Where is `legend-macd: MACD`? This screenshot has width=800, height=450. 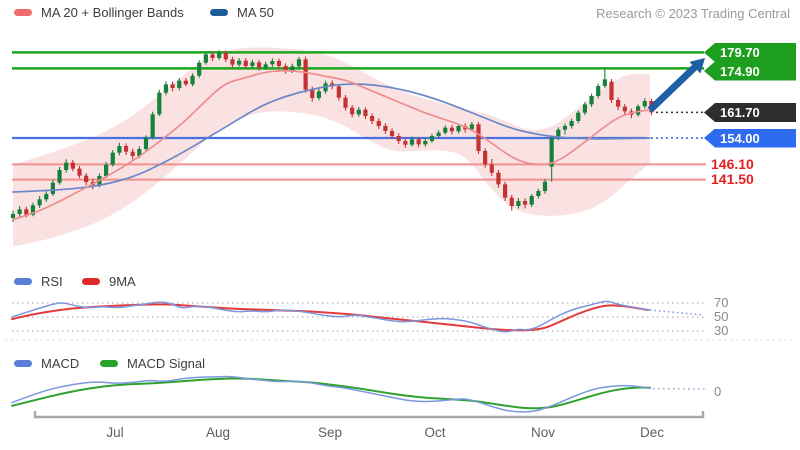
legend-macd: MACD is located at coordinates (46, 363).